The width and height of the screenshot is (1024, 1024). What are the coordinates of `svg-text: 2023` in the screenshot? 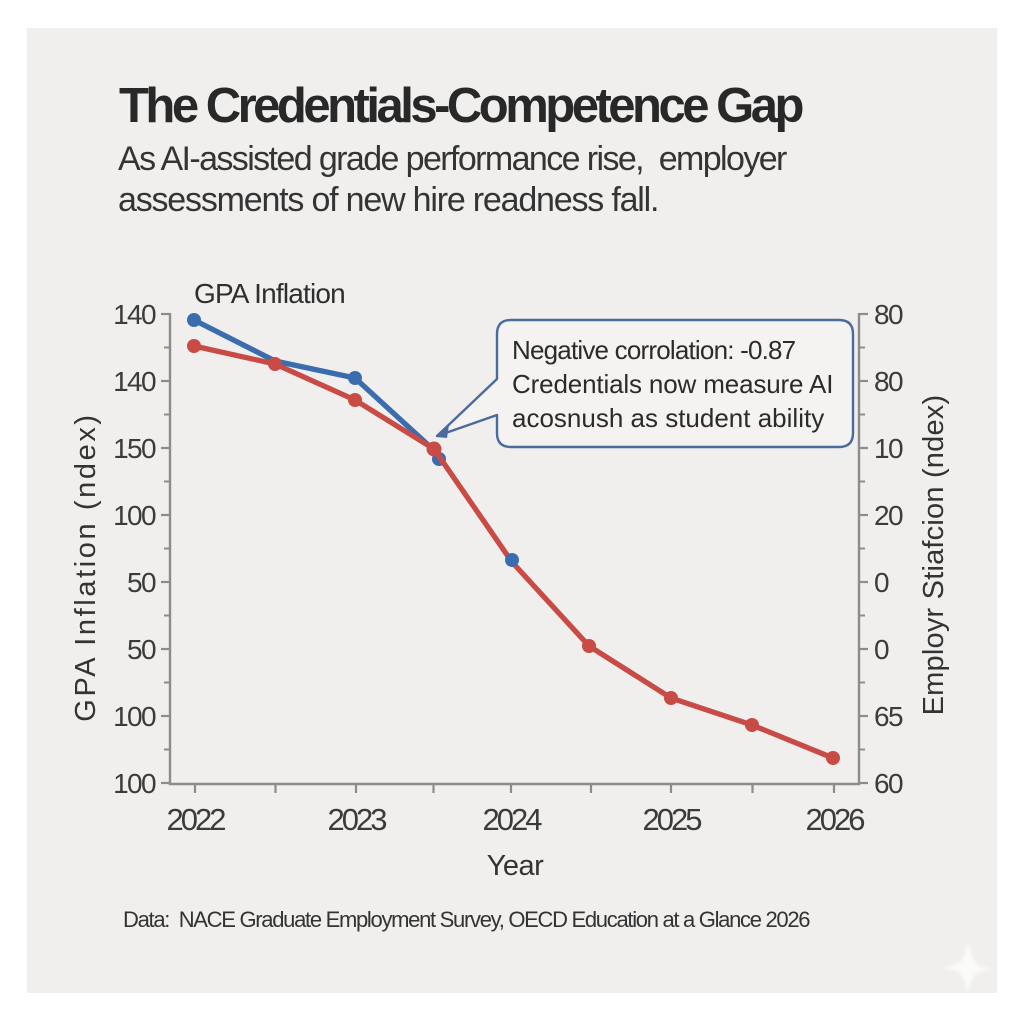 It's located at (357, 819).